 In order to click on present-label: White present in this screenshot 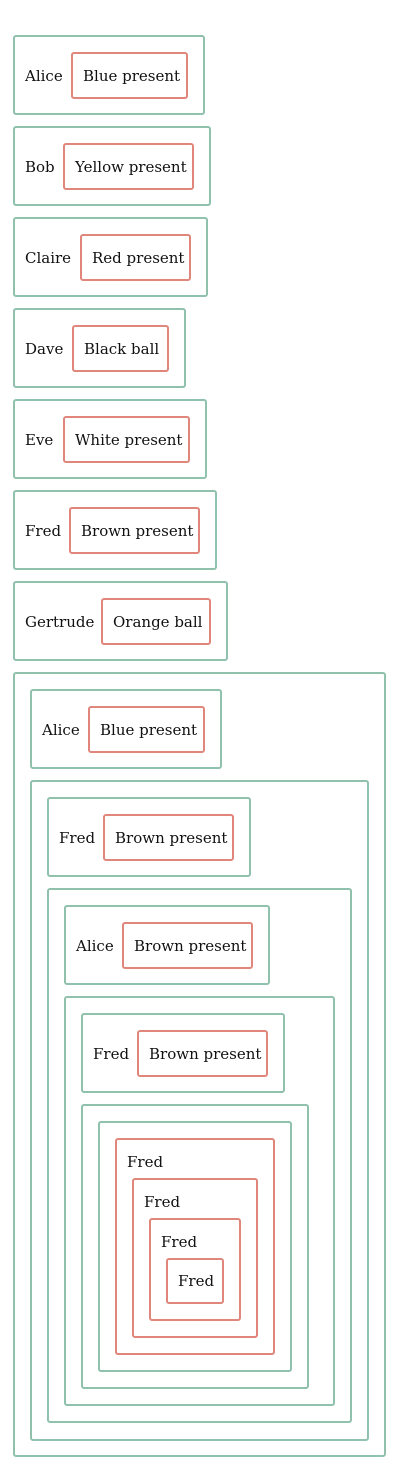, I will do `click(129, 440)`.